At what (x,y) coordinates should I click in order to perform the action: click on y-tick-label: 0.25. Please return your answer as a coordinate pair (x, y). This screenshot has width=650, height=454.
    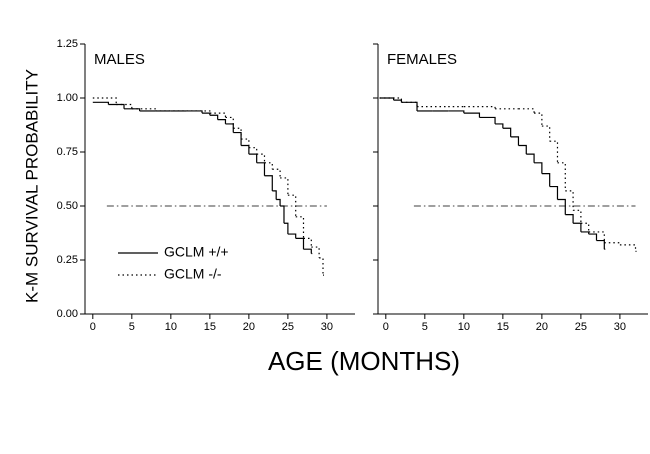
    Looking at the image, I should click on (67, 260).